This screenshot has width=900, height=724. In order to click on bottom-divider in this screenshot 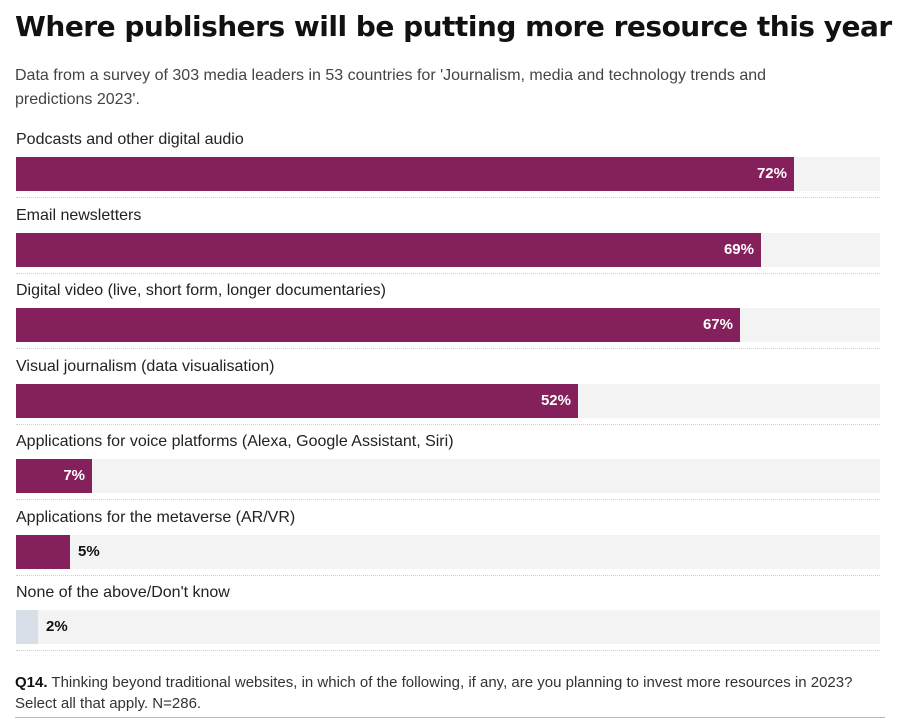, I will do `click(450, 717)`.